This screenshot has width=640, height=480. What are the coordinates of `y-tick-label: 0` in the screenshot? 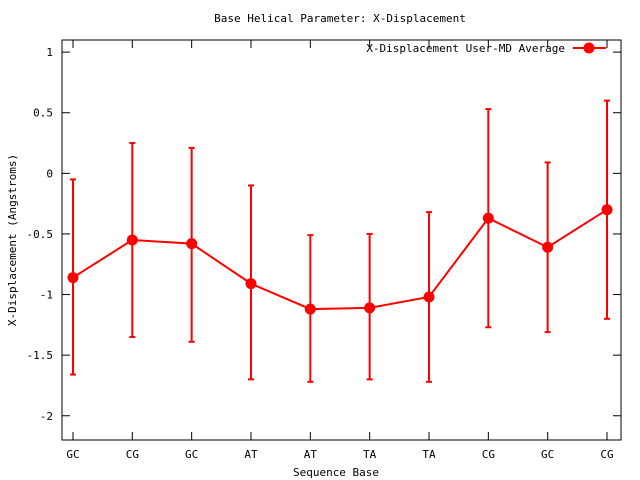 It's located at (49, 173).